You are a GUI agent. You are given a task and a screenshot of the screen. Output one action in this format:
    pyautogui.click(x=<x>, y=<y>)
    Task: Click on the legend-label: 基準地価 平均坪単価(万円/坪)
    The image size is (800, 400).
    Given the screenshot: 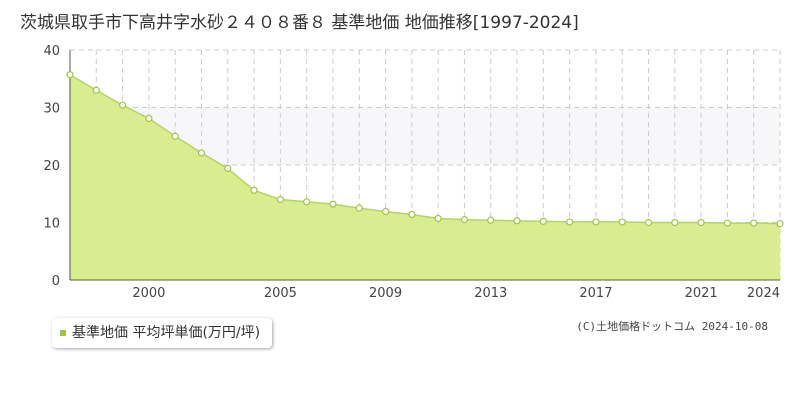 What is the action you would take?
    pyautogui.click(x=166, y=333)
    